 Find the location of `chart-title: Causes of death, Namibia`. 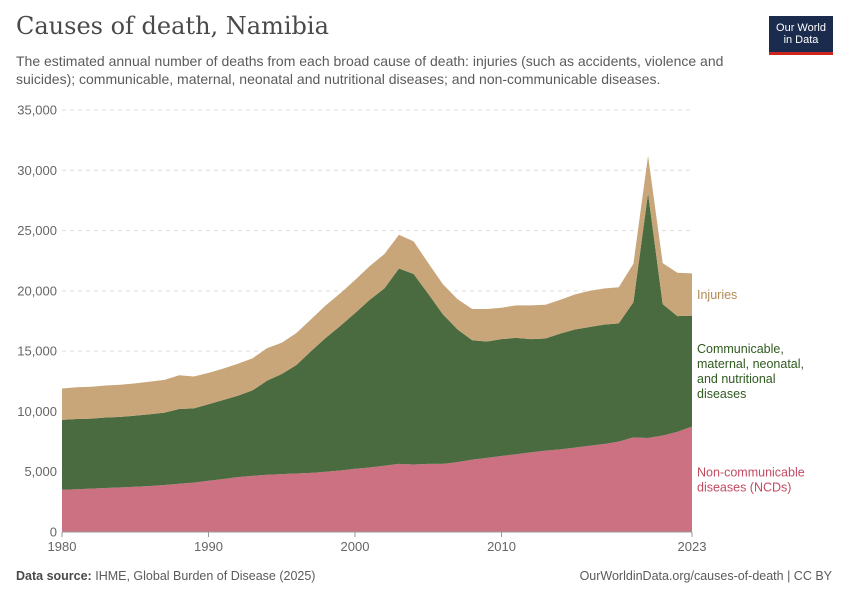

chart-title: Causes of death, Namibia is located at coordinates (172, 26).